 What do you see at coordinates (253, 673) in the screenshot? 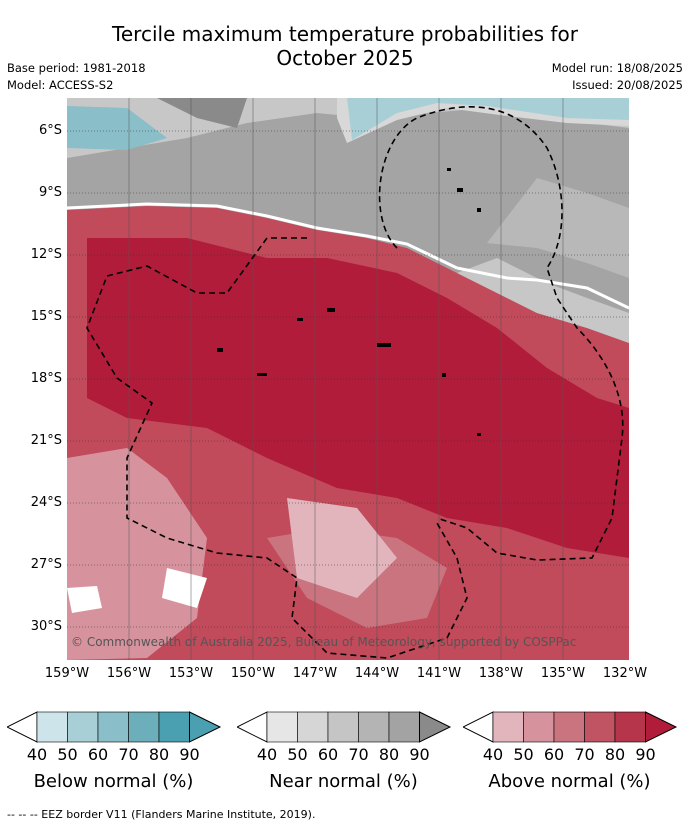
I see `lon-label: 150°W` at bounding box center [253, 673].